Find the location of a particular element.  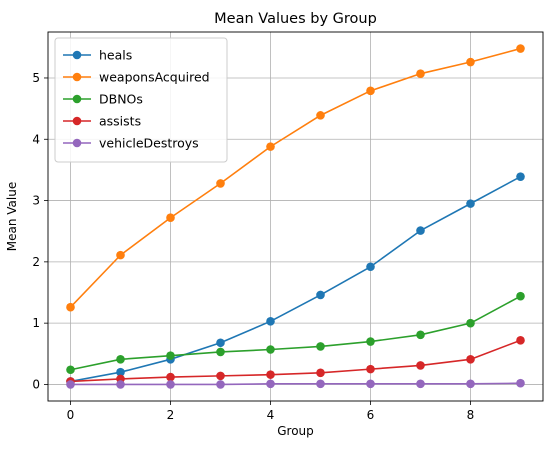

x-tick-label: 2 is located at coordinates (171, 415).